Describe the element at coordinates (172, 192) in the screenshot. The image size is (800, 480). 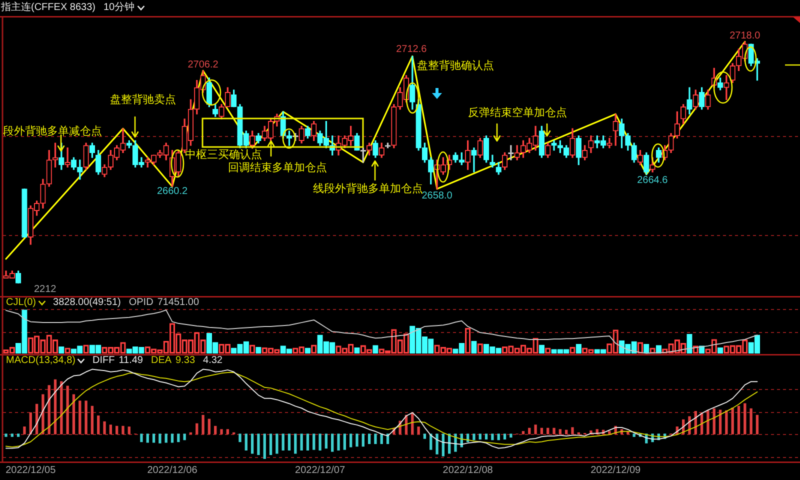
I see `annotation: 2660.2` at that location.